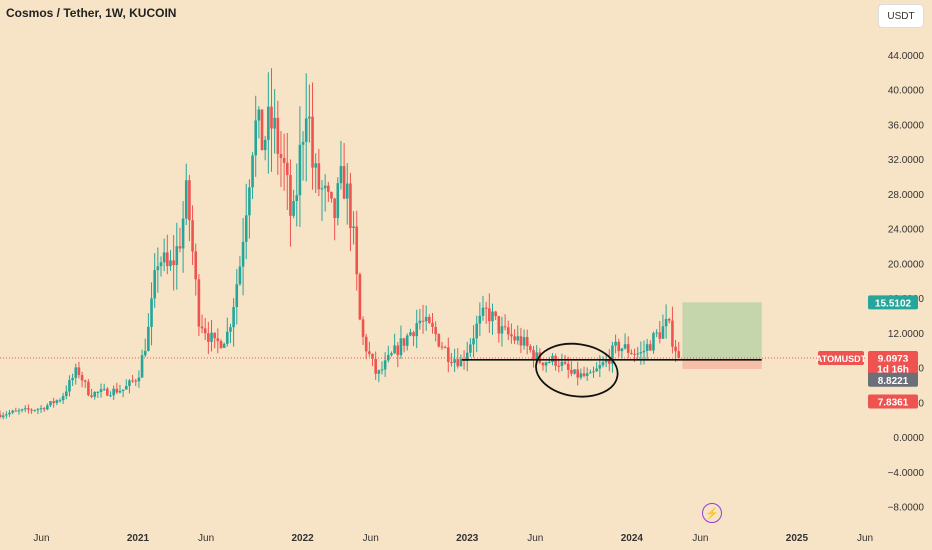 The height and width of the screenshot is (550, 932). Describe the element at coordinates (901, 16) in the screenshot. I see `currency-button: USDT` at that location.